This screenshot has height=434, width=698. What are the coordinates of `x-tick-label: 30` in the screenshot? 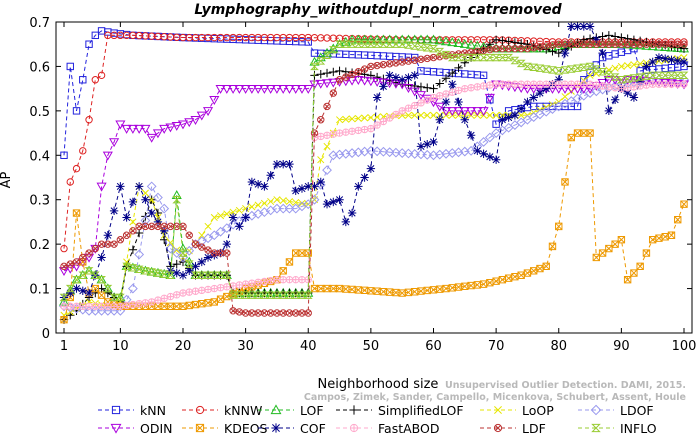 It's located at (245, 346).